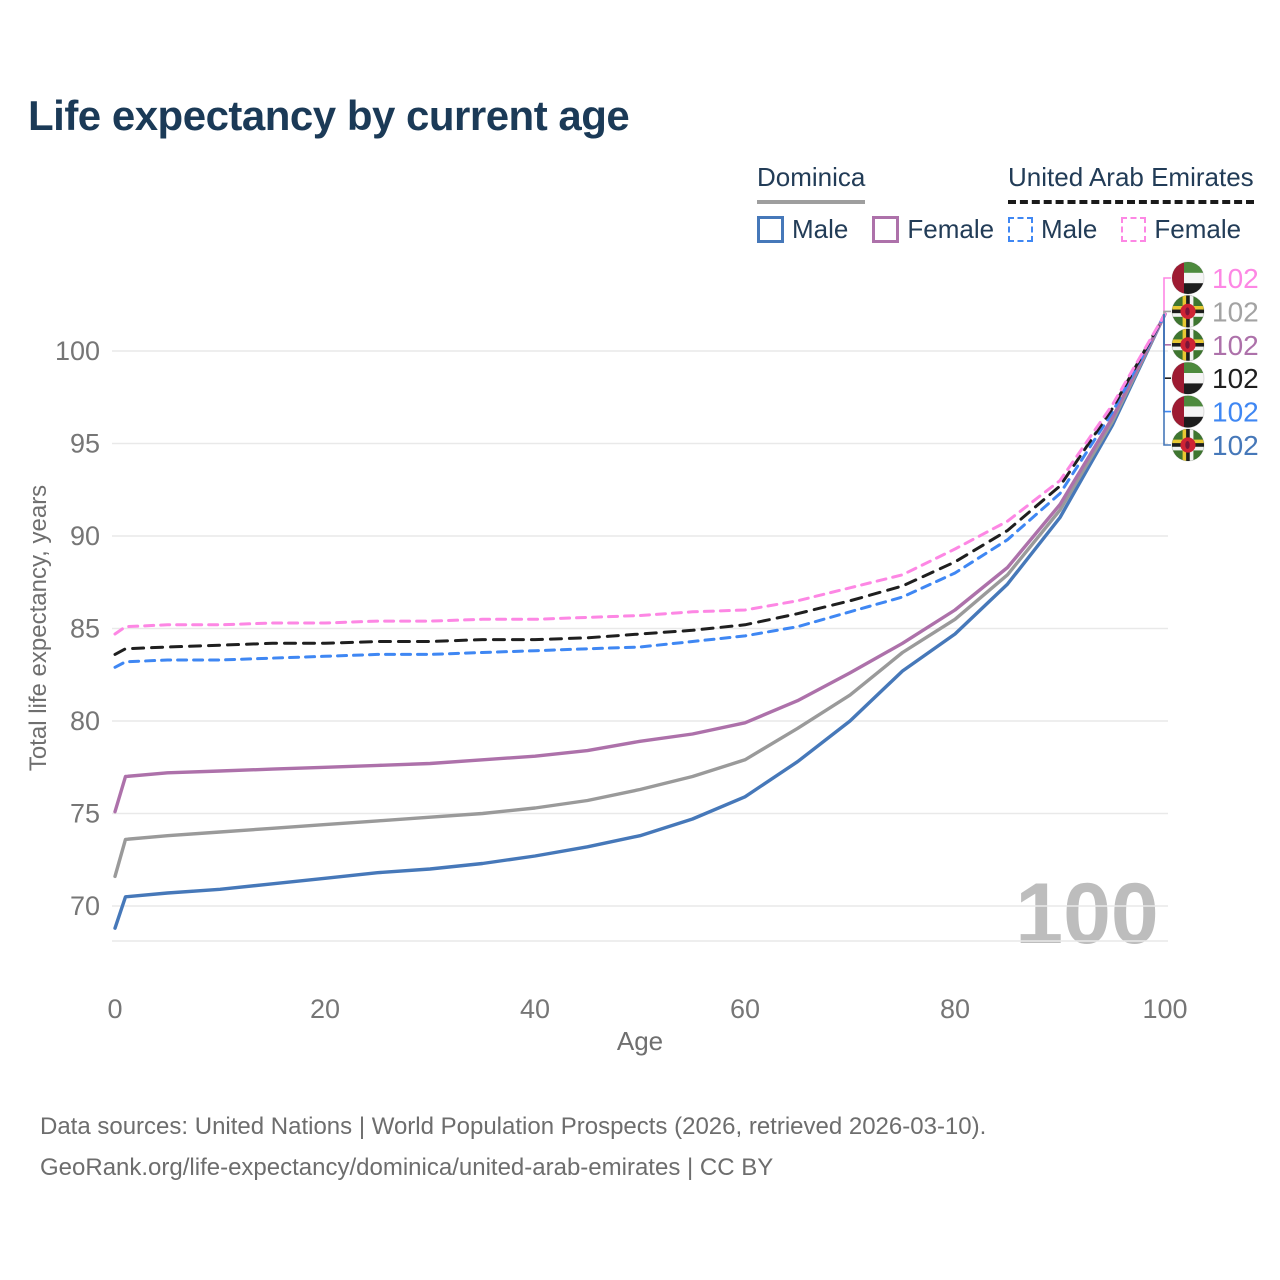 This screenshot has width=1280, height=1280. I want to click on legend-item-uae-male: Male, so click(1052, 229).